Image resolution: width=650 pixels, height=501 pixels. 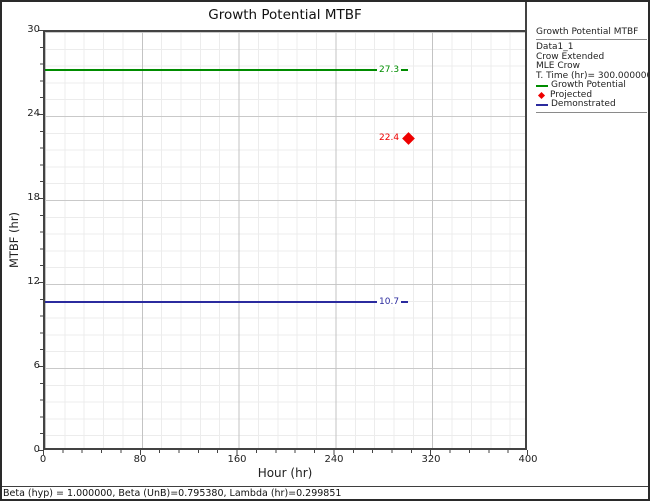 What do you see at coordinates (591, 33) in the screenshot?
I see `legend-heading: Growth Potential MTBF` at bounding box center [591, 33].